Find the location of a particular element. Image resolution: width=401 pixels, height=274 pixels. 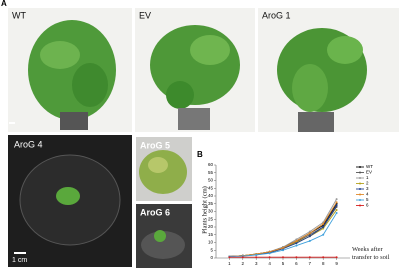

y-tick-label: 60 is located at coordinates (211, 164).